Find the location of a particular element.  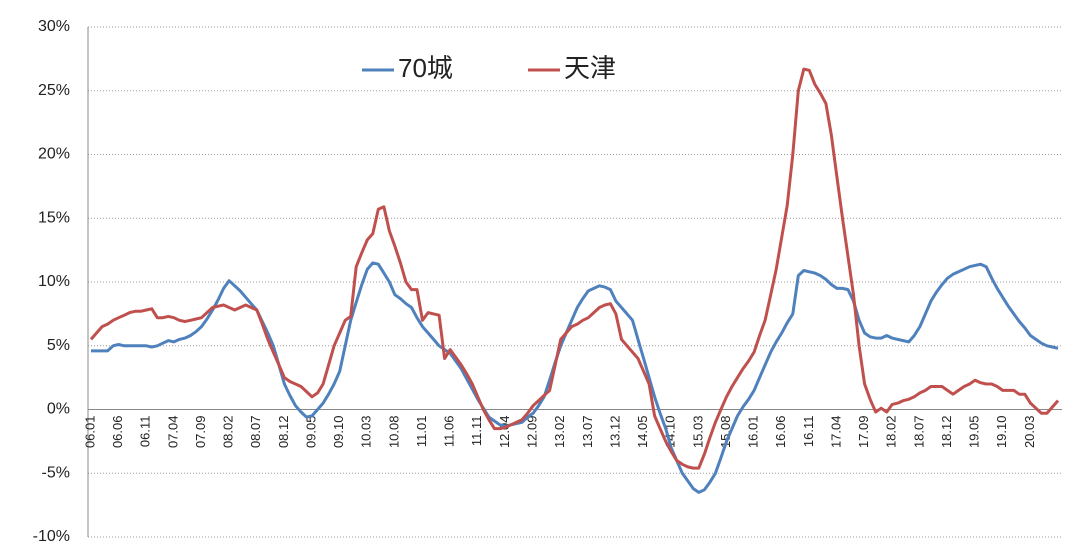

x-tick-label: 15.03 is located at coordinates (697, 432).